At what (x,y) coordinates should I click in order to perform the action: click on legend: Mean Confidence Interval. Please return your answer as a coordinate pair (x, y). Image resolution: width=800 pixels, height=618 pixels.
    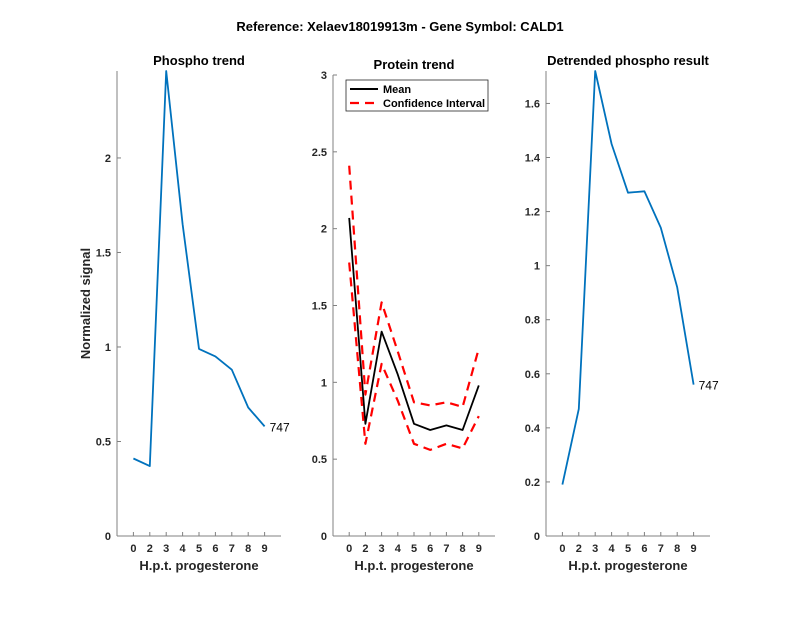
    Looking at the image, I should click on (417, 95).